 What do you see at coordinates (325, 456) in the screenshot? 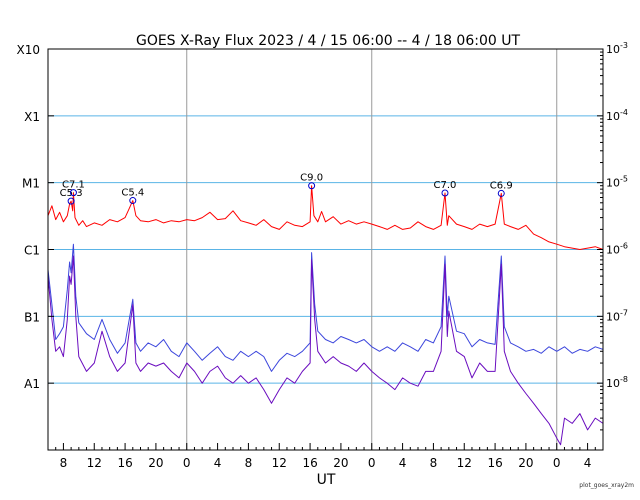
I see `bottom-axis: 8 12 16 20 0 4 8 12 16 20 0 4 8 12 16 20 0 4` at bounding box center [325, 456].